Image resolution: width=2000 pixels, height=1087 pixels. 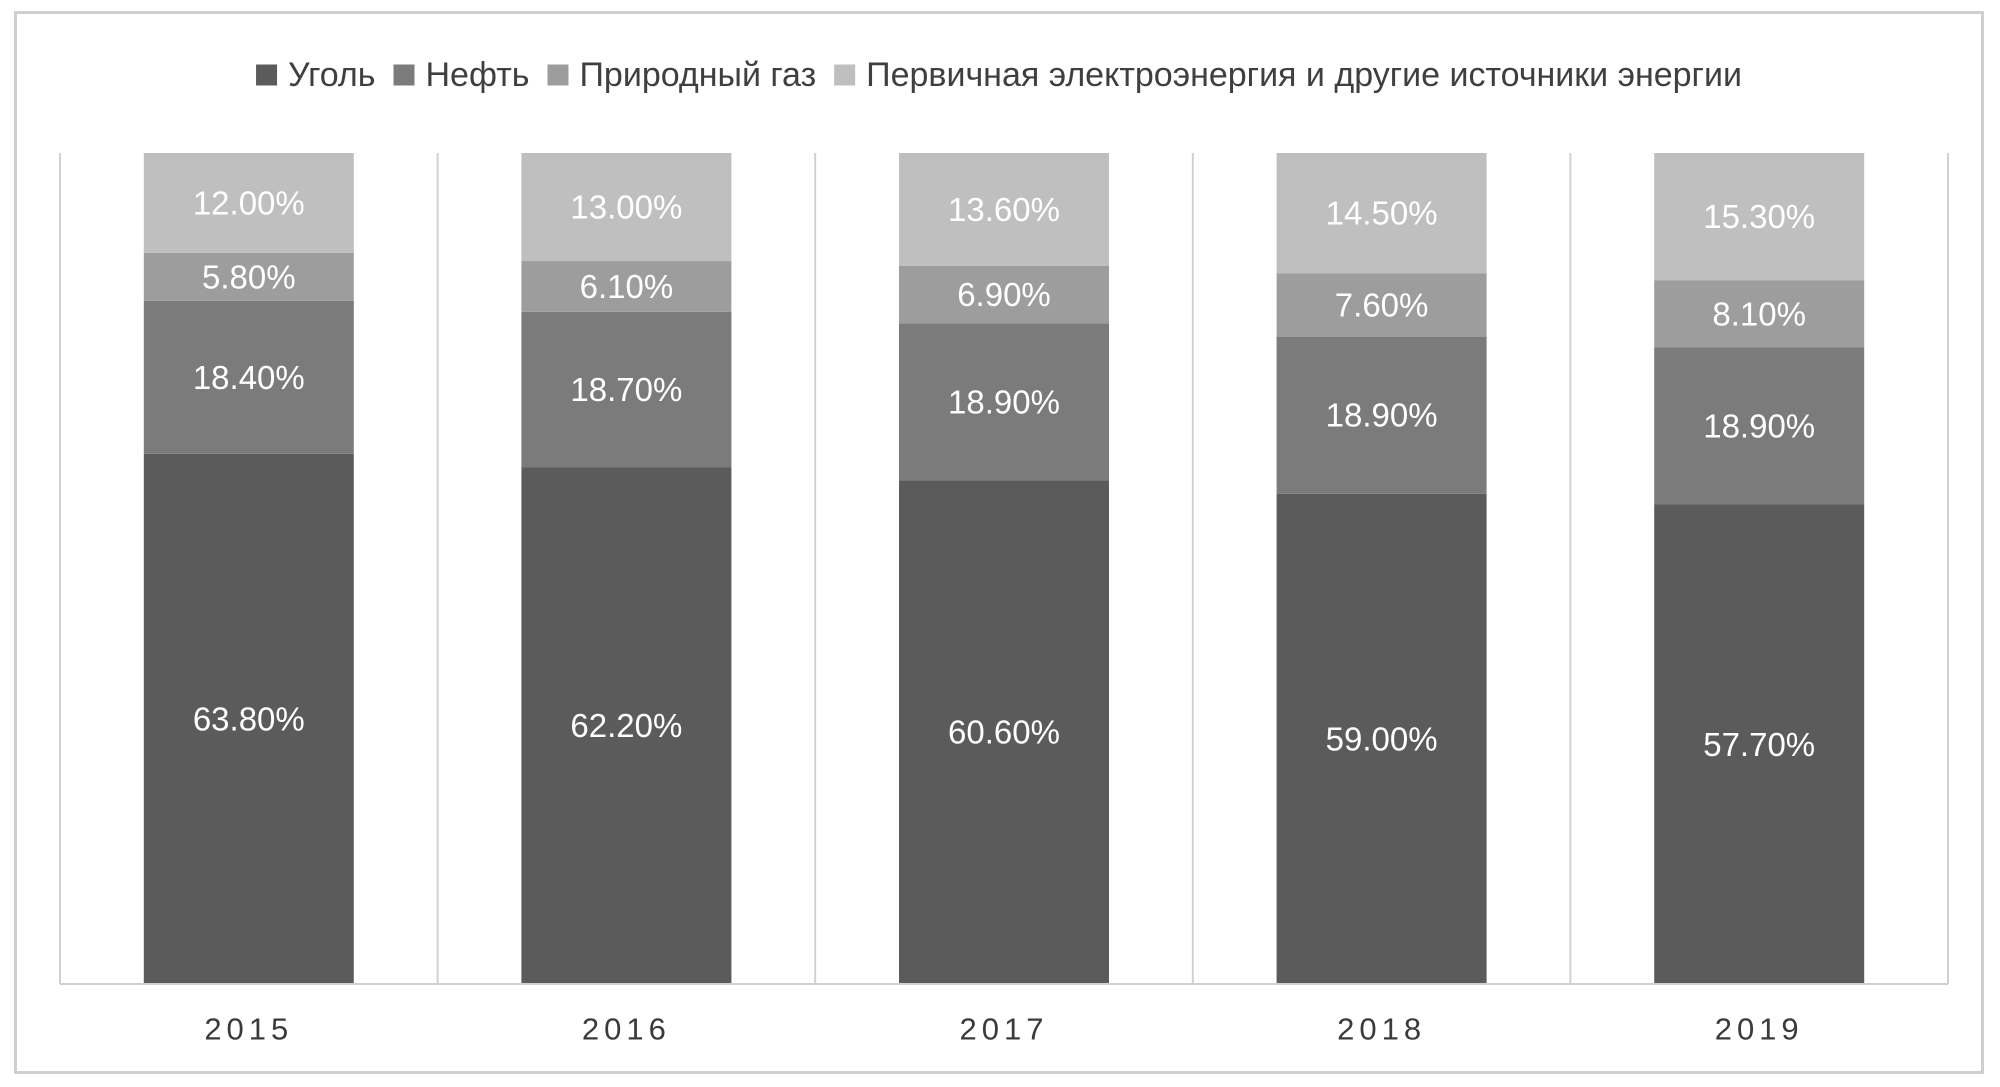 I want to click on data-label: 7.60%, so click(x=1382, y=305).